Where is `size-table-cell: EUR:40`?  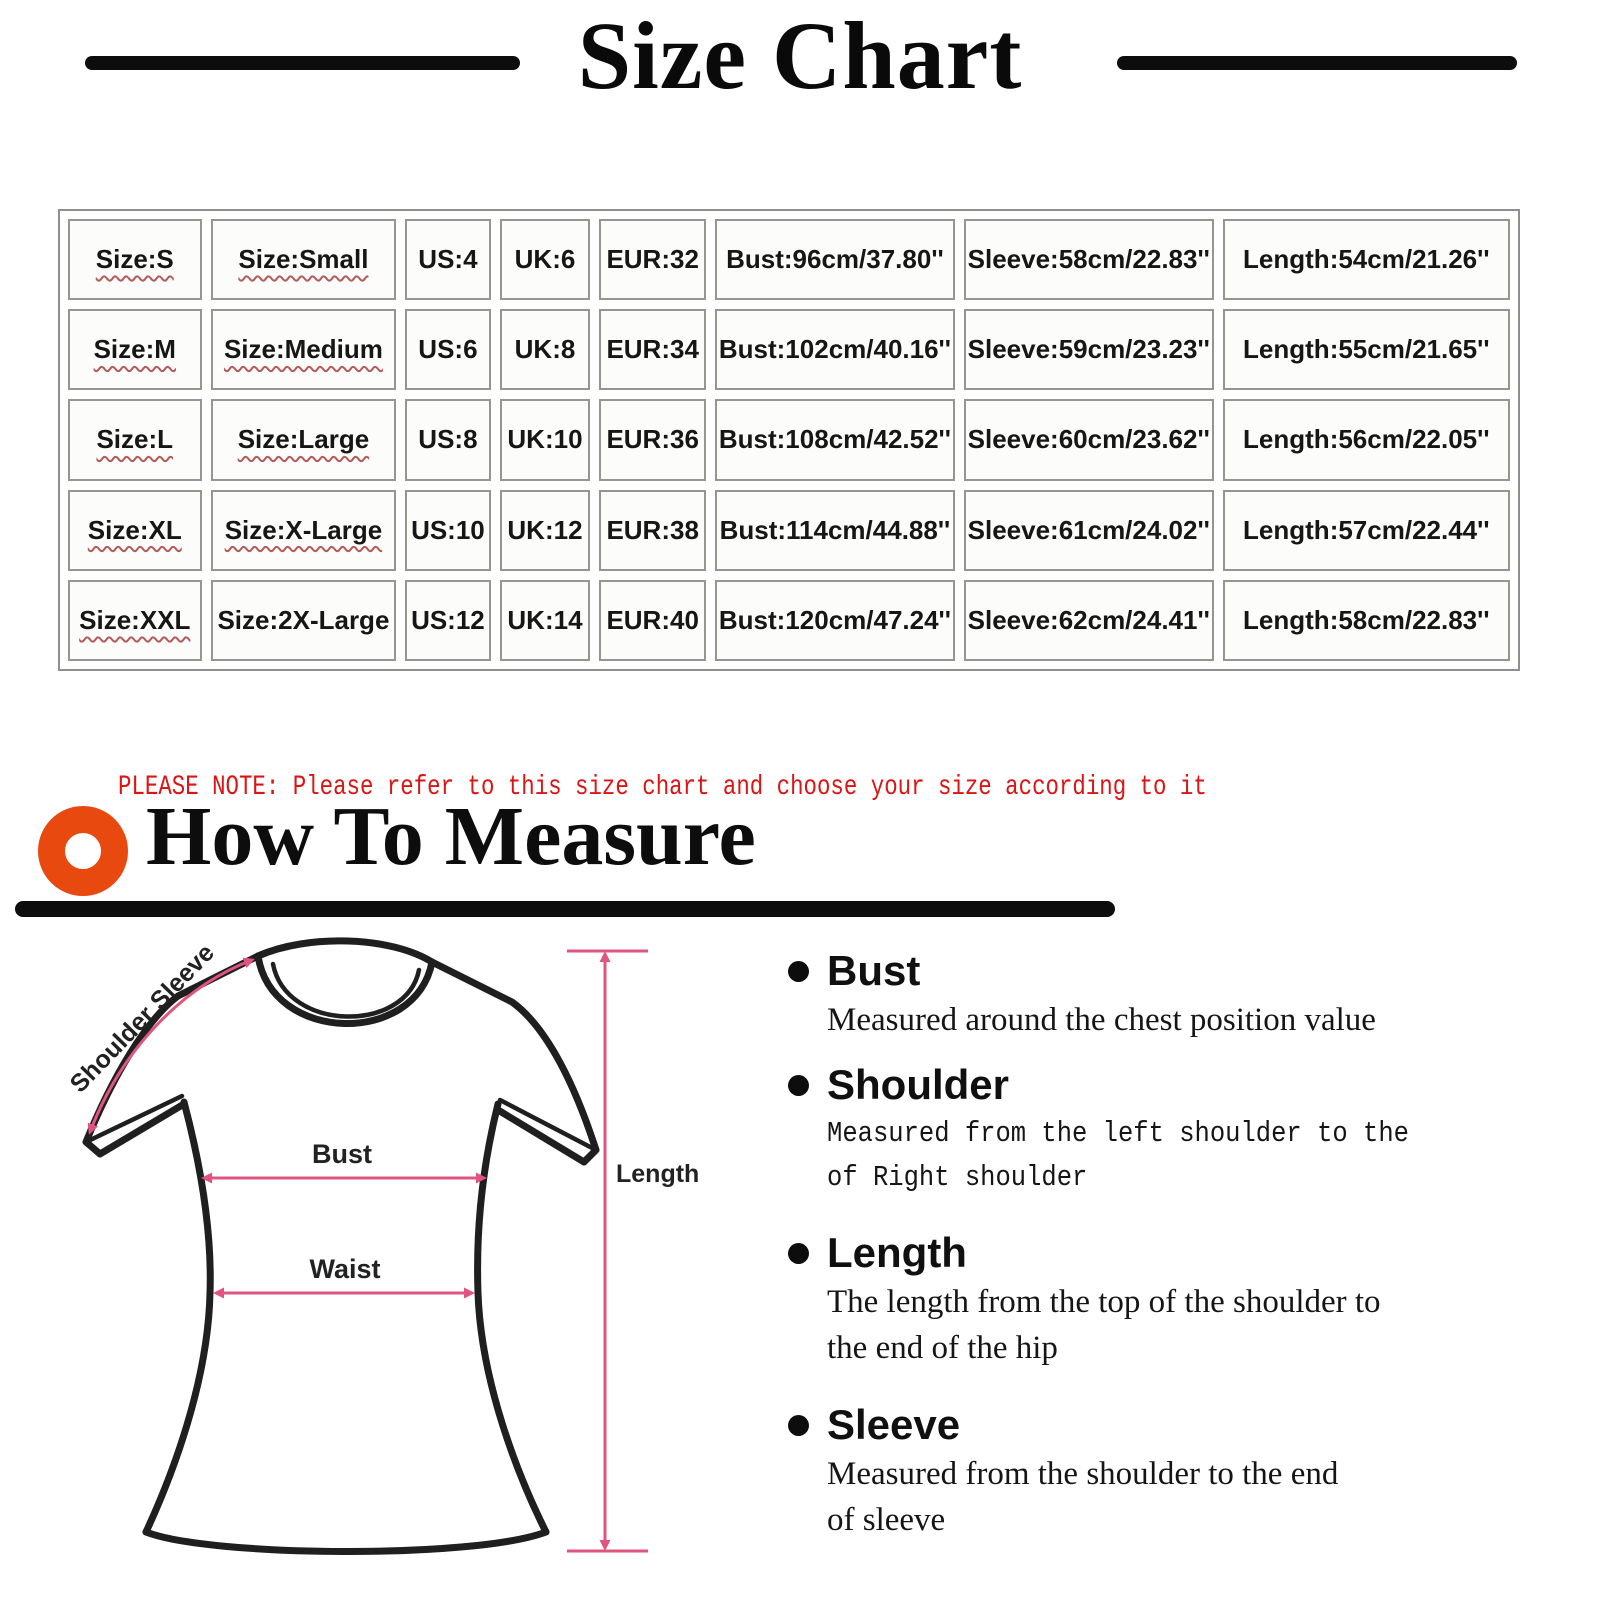
size-table-cell: EUR:40 is located at coordinates (652, 620).